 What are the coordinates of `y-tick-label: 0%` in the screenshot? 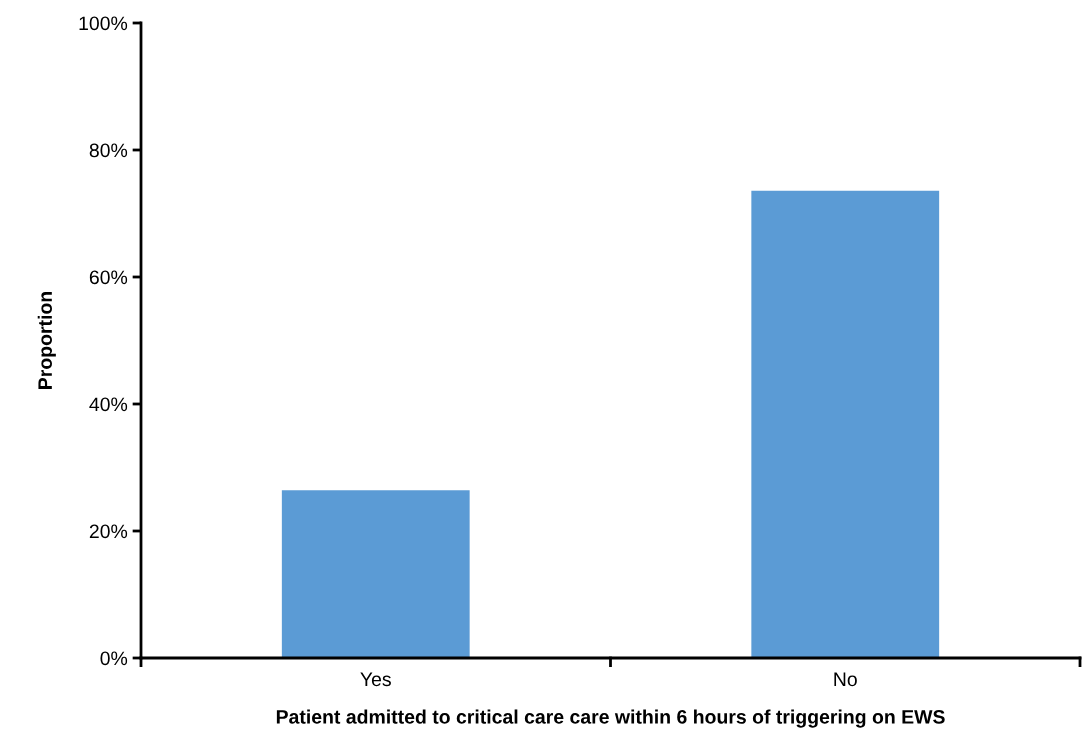 It's located at (114, 658).